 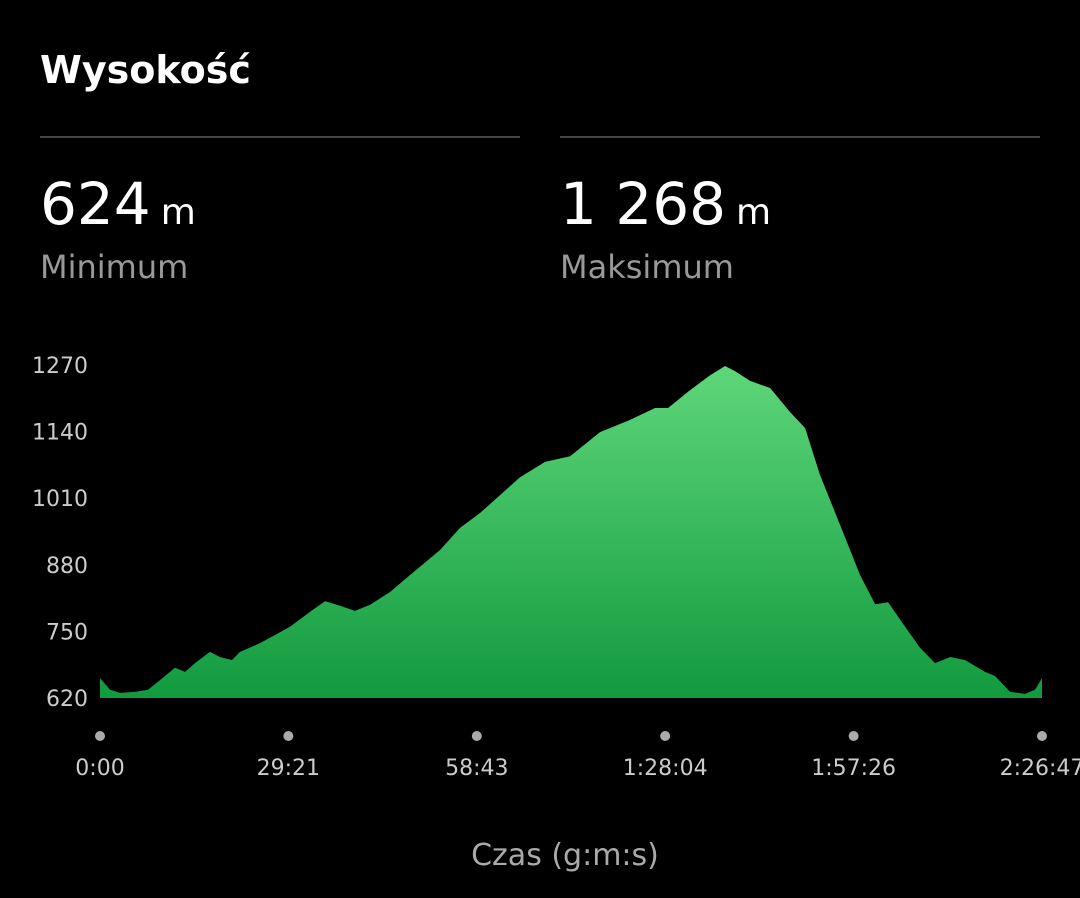 What do you see at coordinates (67, 699) in the screenshot?
I see `y-tick-label: 620` at bounding box center [67, 699].